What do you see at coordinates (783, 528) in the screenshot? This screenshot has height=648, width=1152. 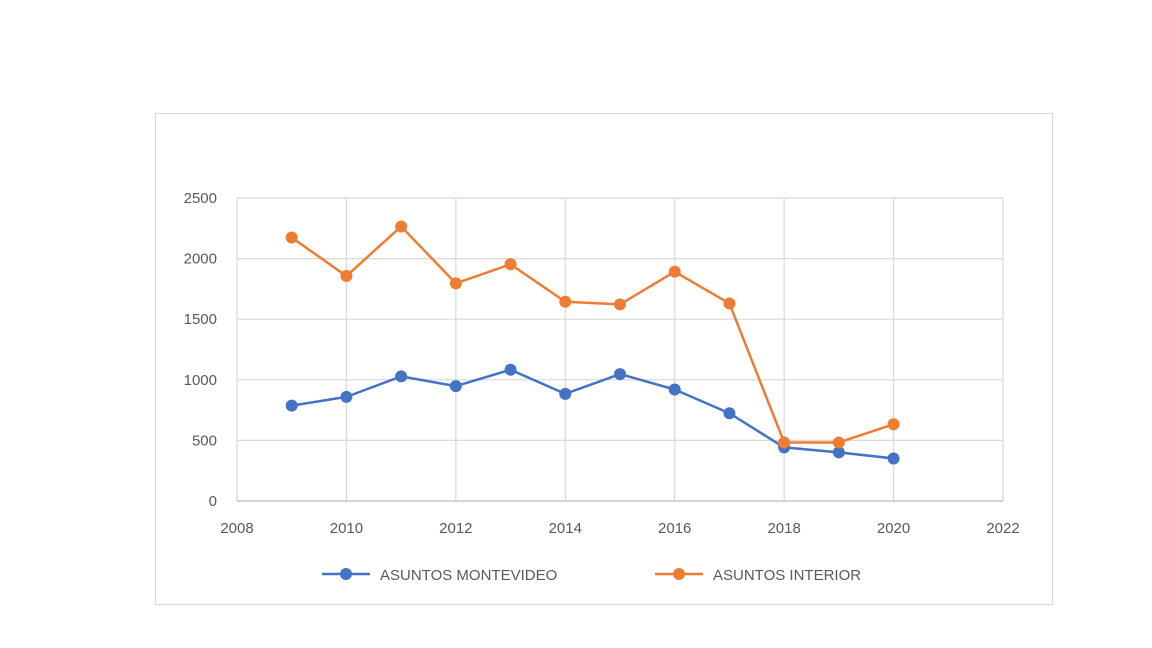 I see `x-tick-label: 2018` at bounding box center [783, 528].